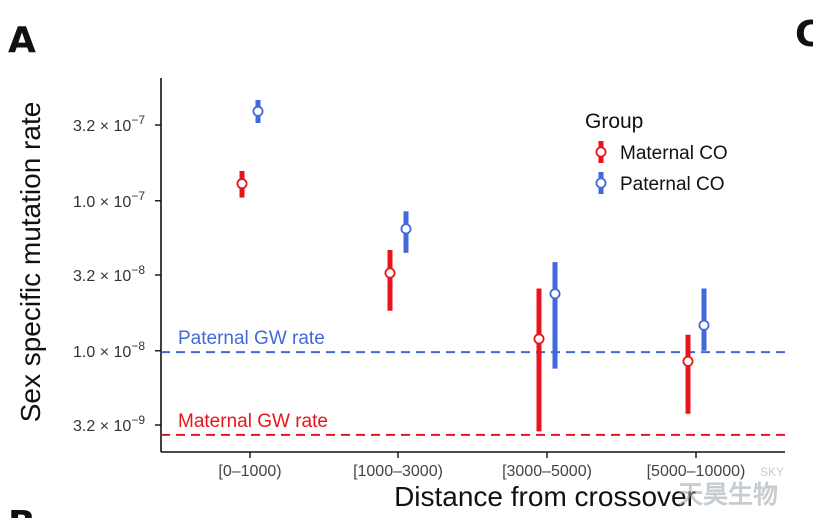  Describe the element at coordinates (109, 424) in the screenshot. I see `y-tick-label: 3.2 × 10⁻⁹` at that location.